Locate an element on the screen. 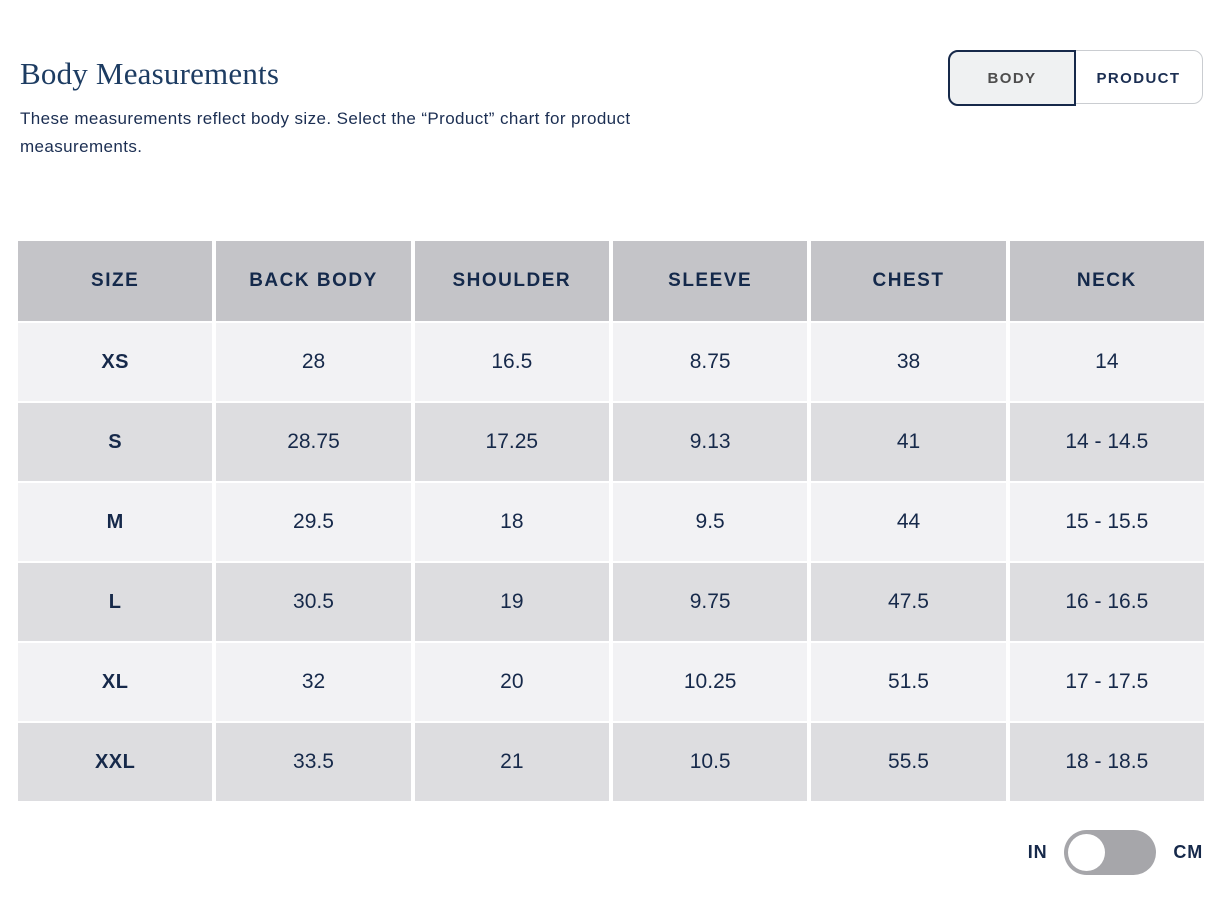  header-cell: SIZE is located at coordinates (115, 281).